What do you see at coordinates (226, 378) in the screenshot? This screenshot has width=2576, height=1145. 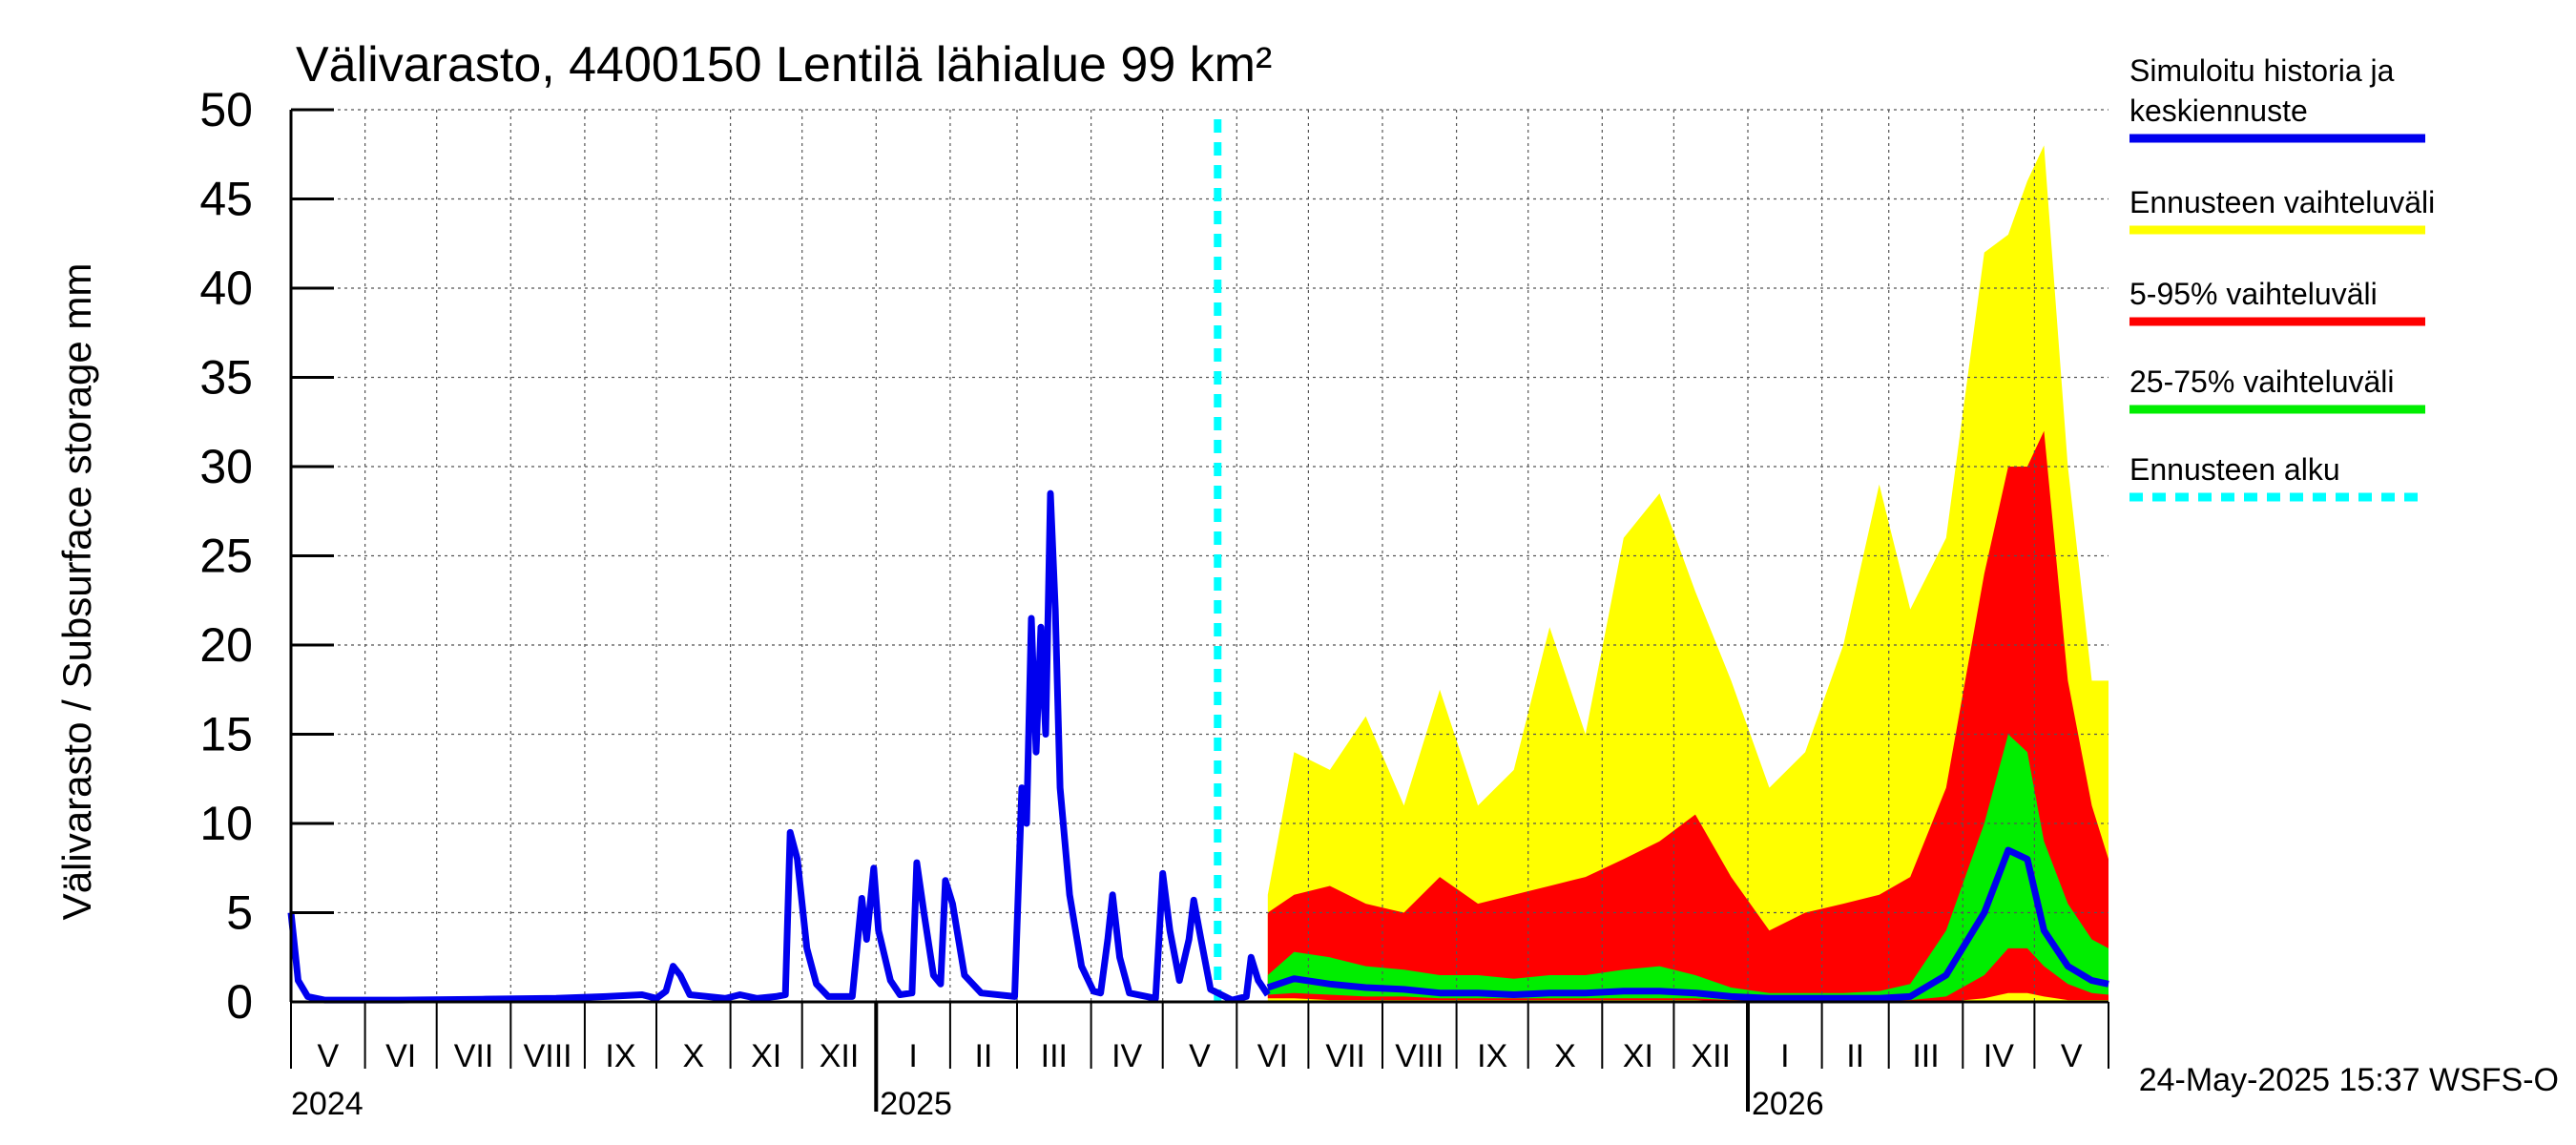 I see `y-tick-label: 35` at bounding box center [226, 378].